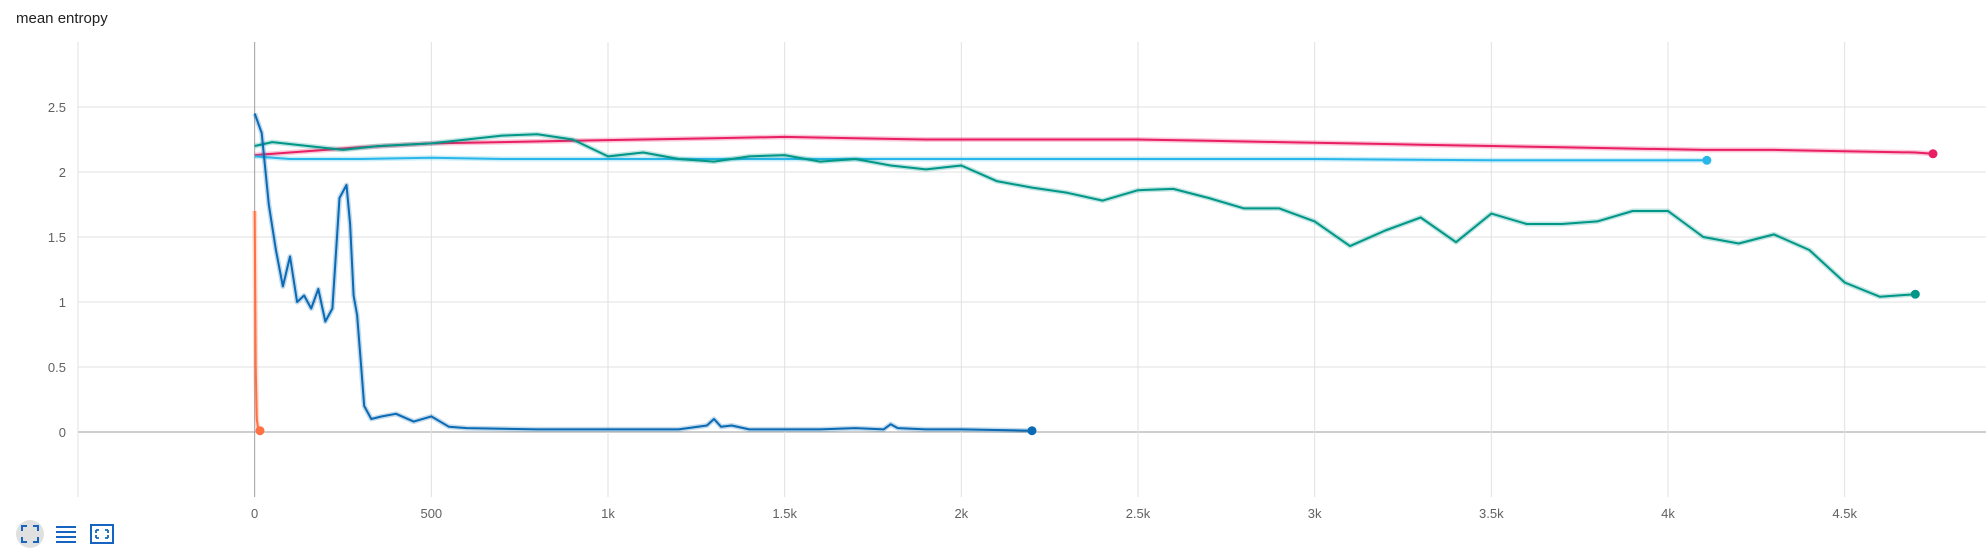 The image size is (1986, 552). I want to click on data-list-button, so click(66, 534).